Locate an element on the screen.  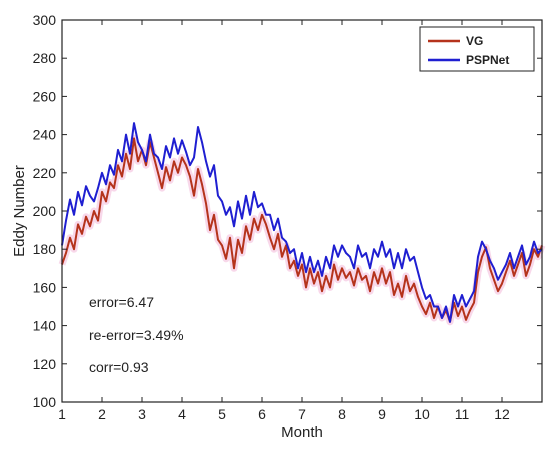
x-tick-label: 6 is located at coordinates (262, 414).